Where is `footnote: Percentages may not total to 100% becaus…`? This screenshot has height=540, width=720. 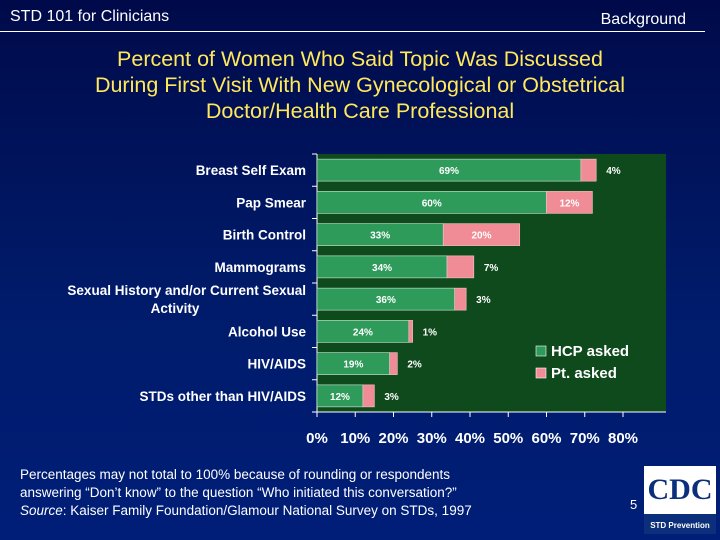
footnote: Percentages may not total to 100% becaus… is located at coordinates (310, 493).